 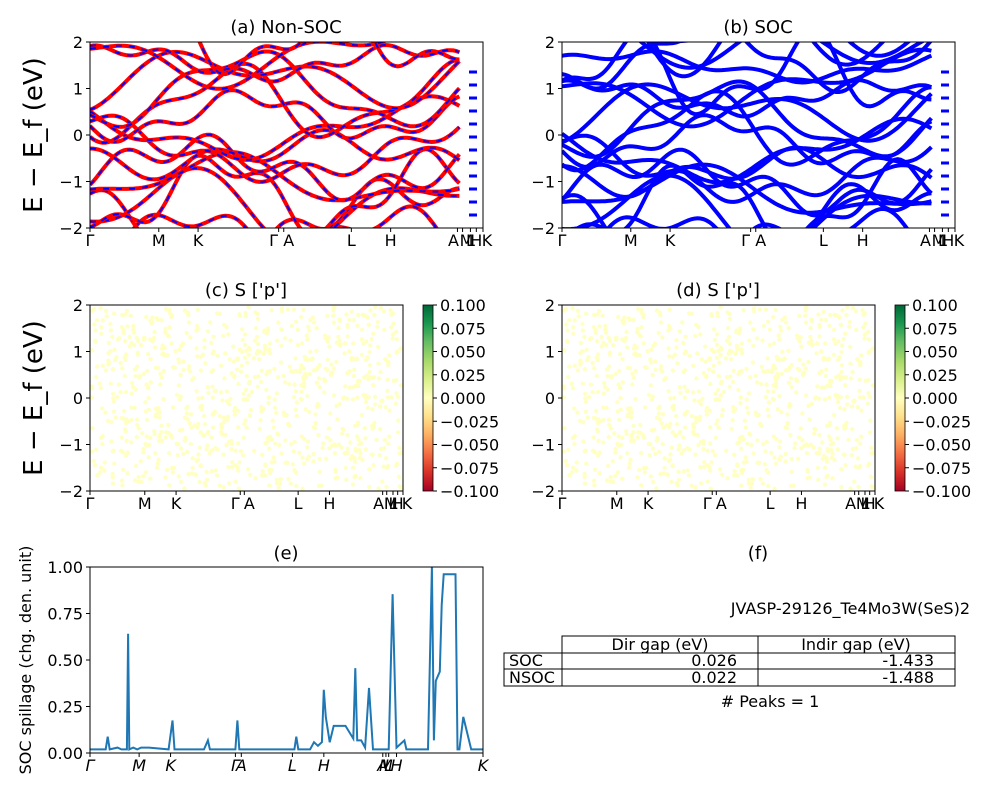 What do you see at coordinates (298, 503) in the screenshot?
I see `x-tick-label: L` at bounding box center [298, 503].